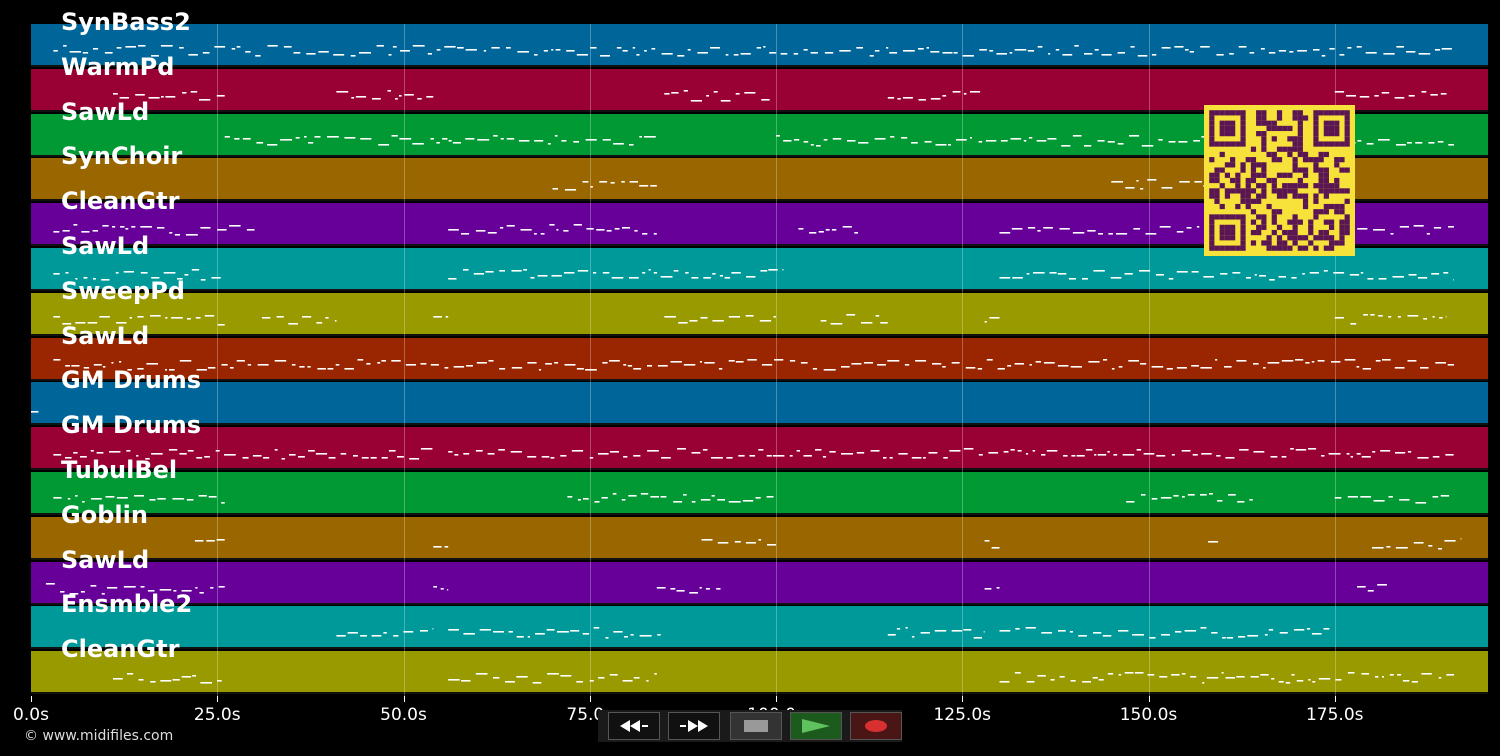 The image size is (1500, 756). Describe the element at coordinates (1279, 180) in the screenshot. I see `qr-code-icon` at that location.